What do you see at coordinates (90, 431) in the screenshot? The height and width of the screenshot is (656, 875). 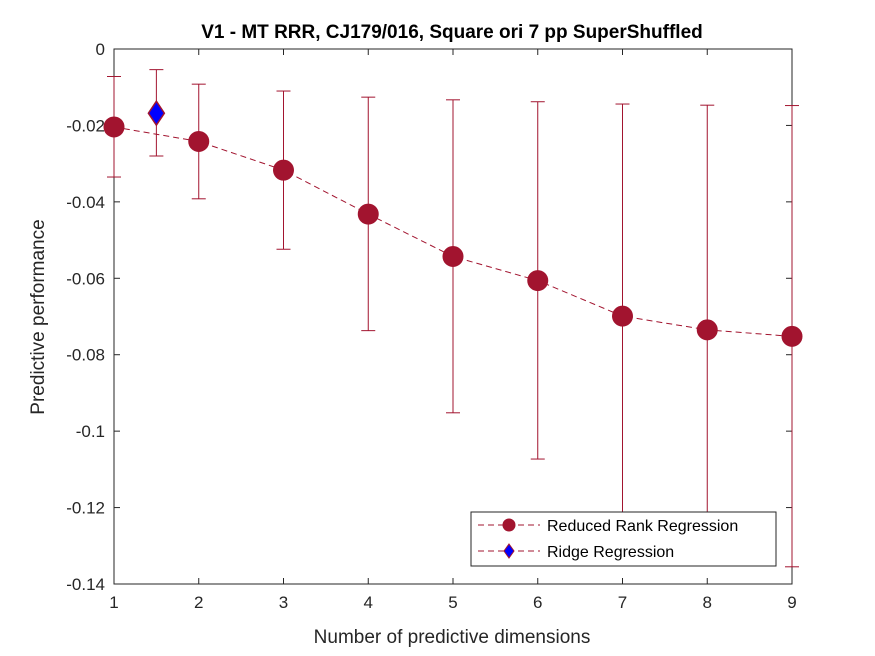 I see `y-tick-label: -0.1` at bounding box center [90, 431].